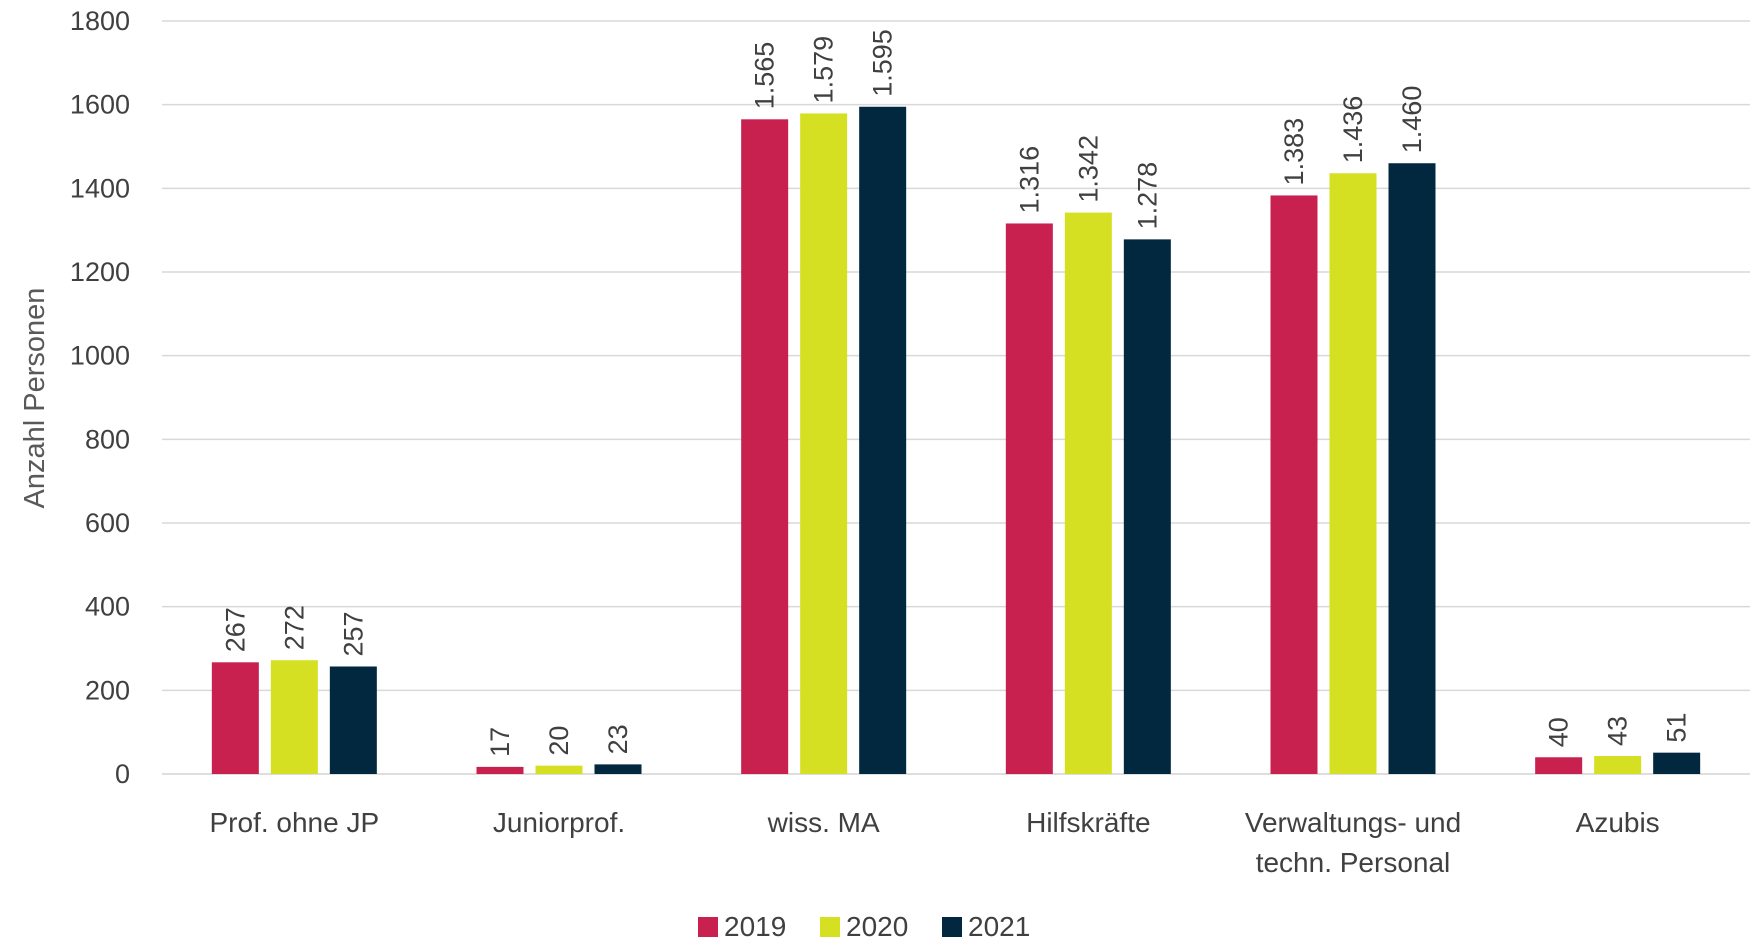 Image resolution: width=1750 pixels, height=943 pixels. I want to click on data-label: 1.278, so click(1147, 196).